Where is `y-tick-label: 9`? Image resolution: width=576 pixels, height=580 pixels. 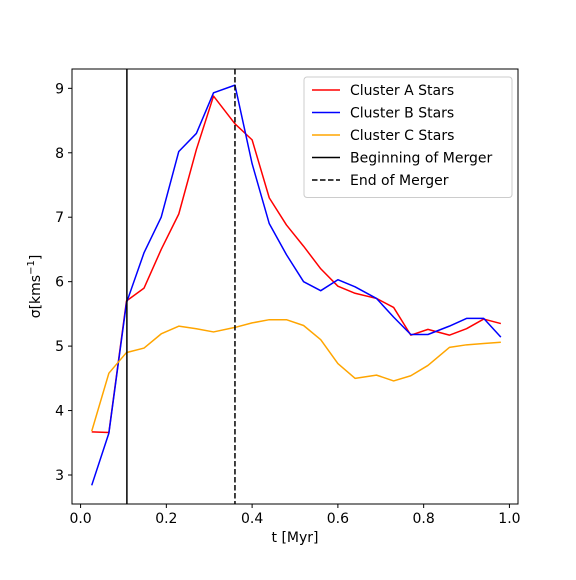
y-tick-label: 9 is located at coordinates (59, 89).